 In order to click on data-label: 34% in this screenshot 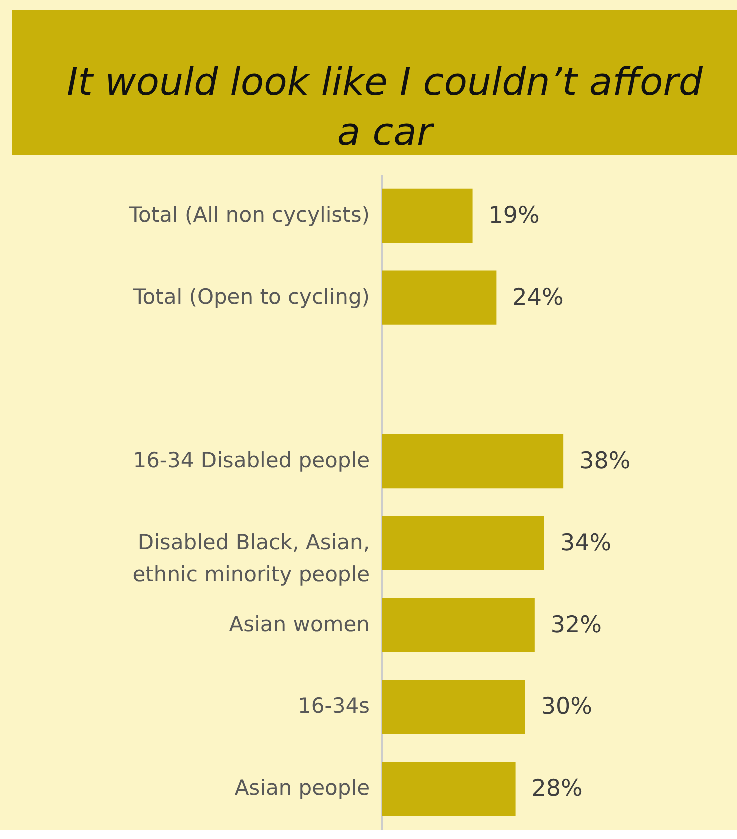, I will do `click(586, 543)`.